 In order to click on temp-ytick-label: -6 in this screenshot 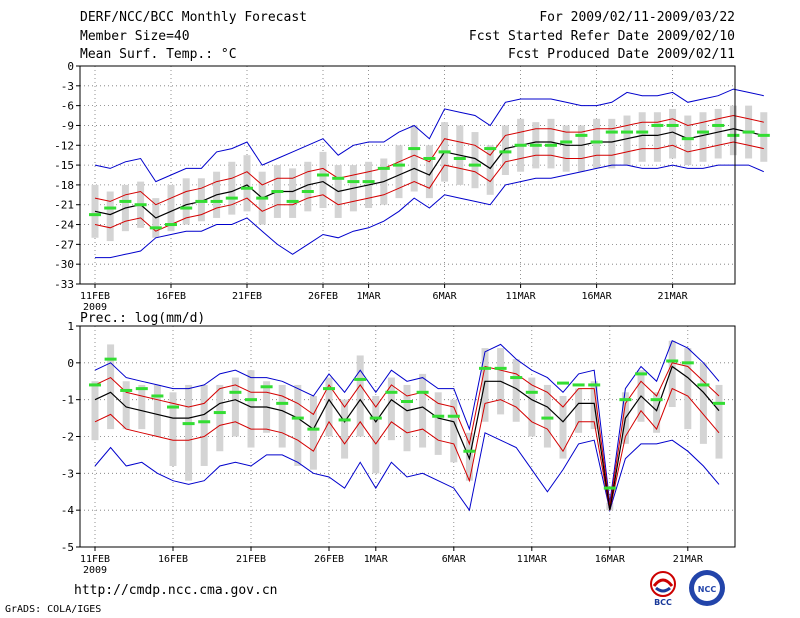, I will do `click(67, 106)`.